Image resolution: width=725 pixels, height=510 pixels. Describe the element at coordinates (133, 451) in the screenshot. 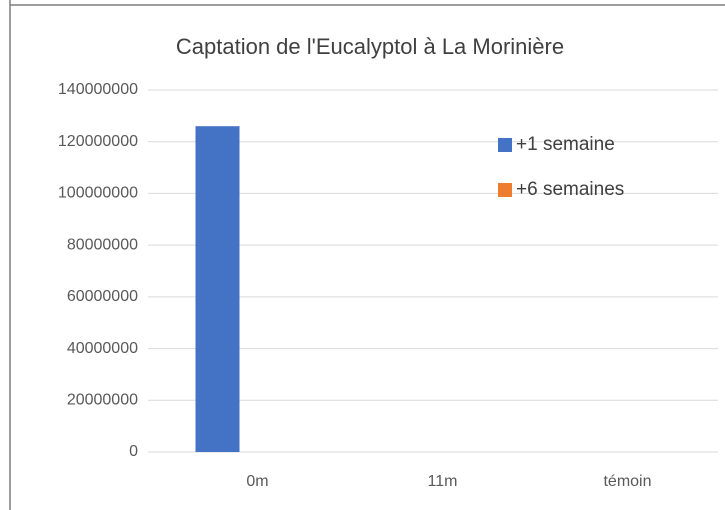

I see `y-tick-label: 0` at that location.